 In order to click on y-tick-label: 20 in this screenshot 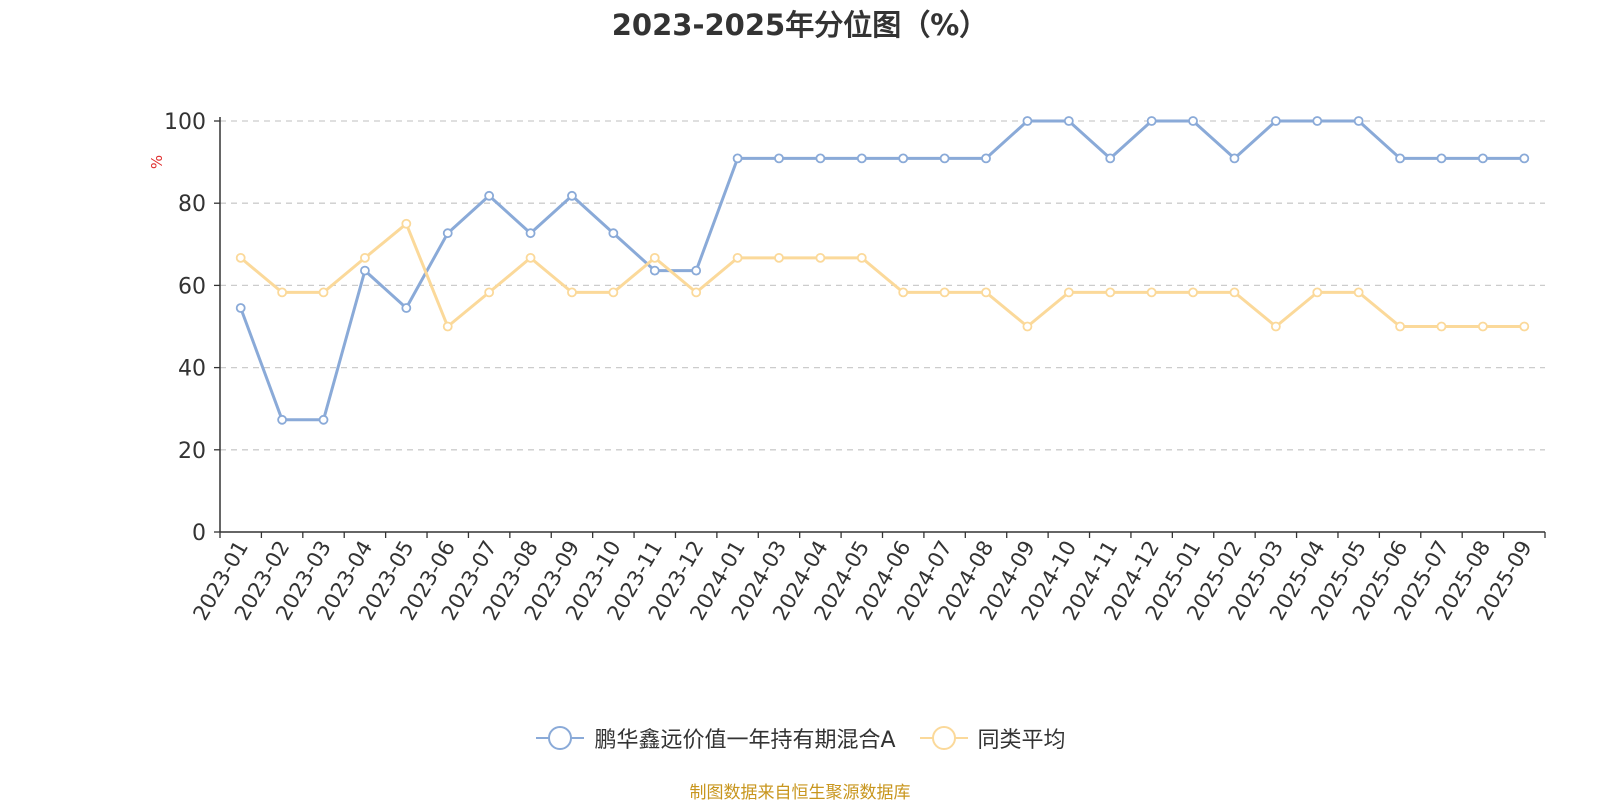, I will do `click(192, 451)`.